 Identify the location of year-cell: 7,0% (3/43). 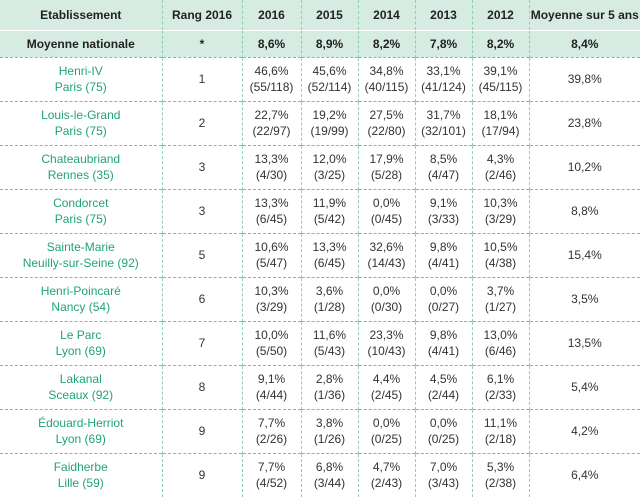
(443, 474).